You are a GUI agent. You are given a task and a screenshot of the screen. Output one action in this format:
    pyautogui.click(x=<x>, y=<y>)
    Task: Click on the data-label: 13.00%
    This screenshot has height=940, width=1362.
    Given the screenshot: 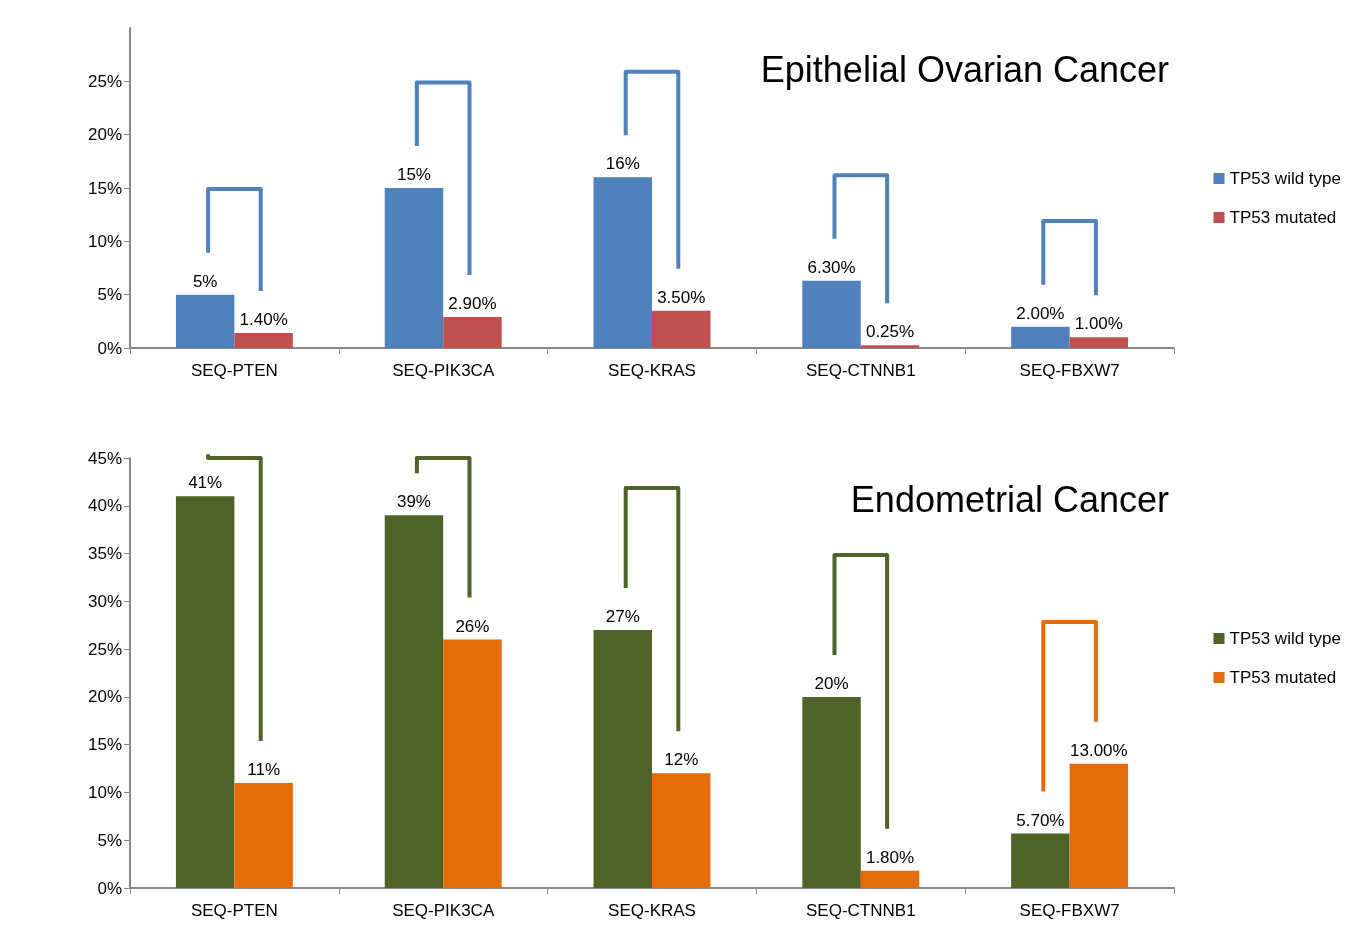 What is the action you would take?
    pyautogui.click(x=1099, y=750)
    